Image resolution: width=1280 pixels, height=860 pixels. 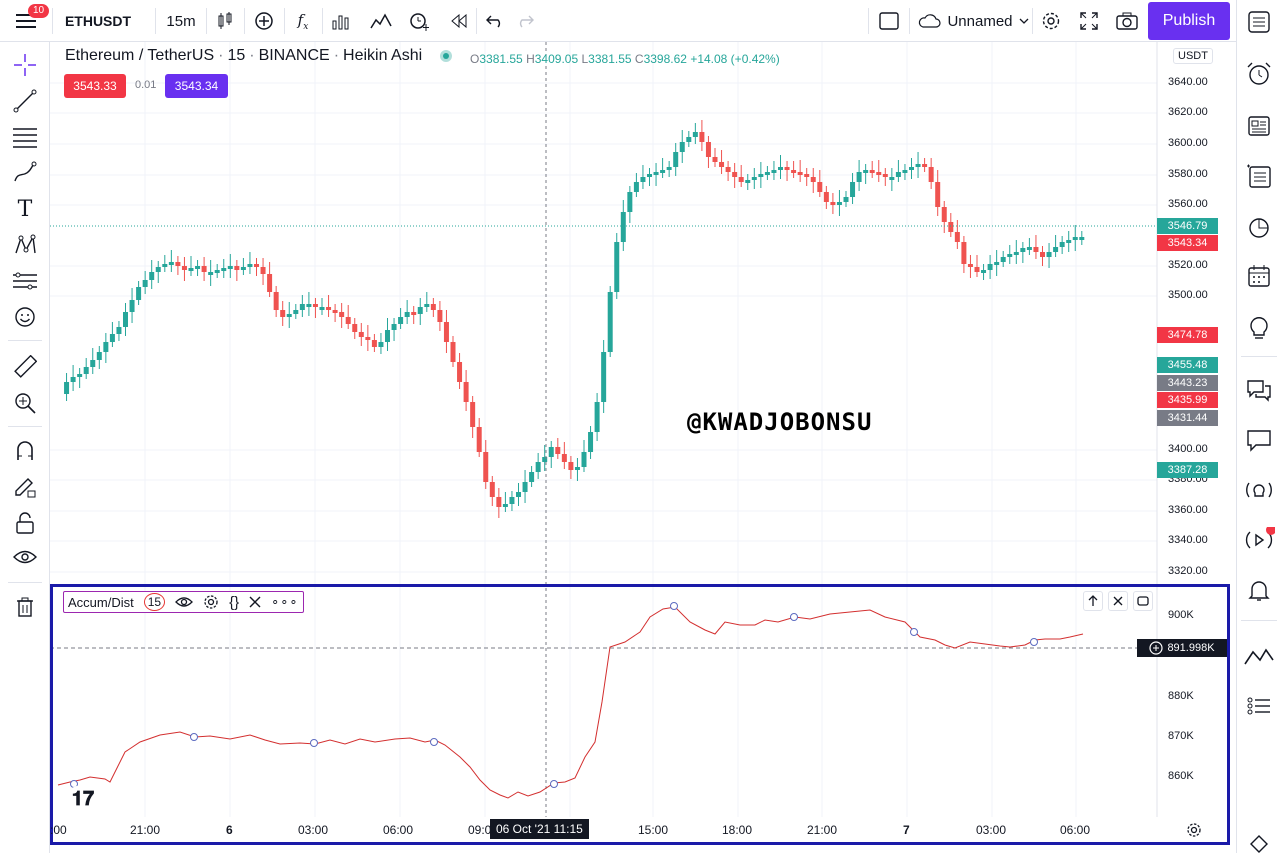 I want to click on source-code-icon: {}, so click(x=234, y=602).